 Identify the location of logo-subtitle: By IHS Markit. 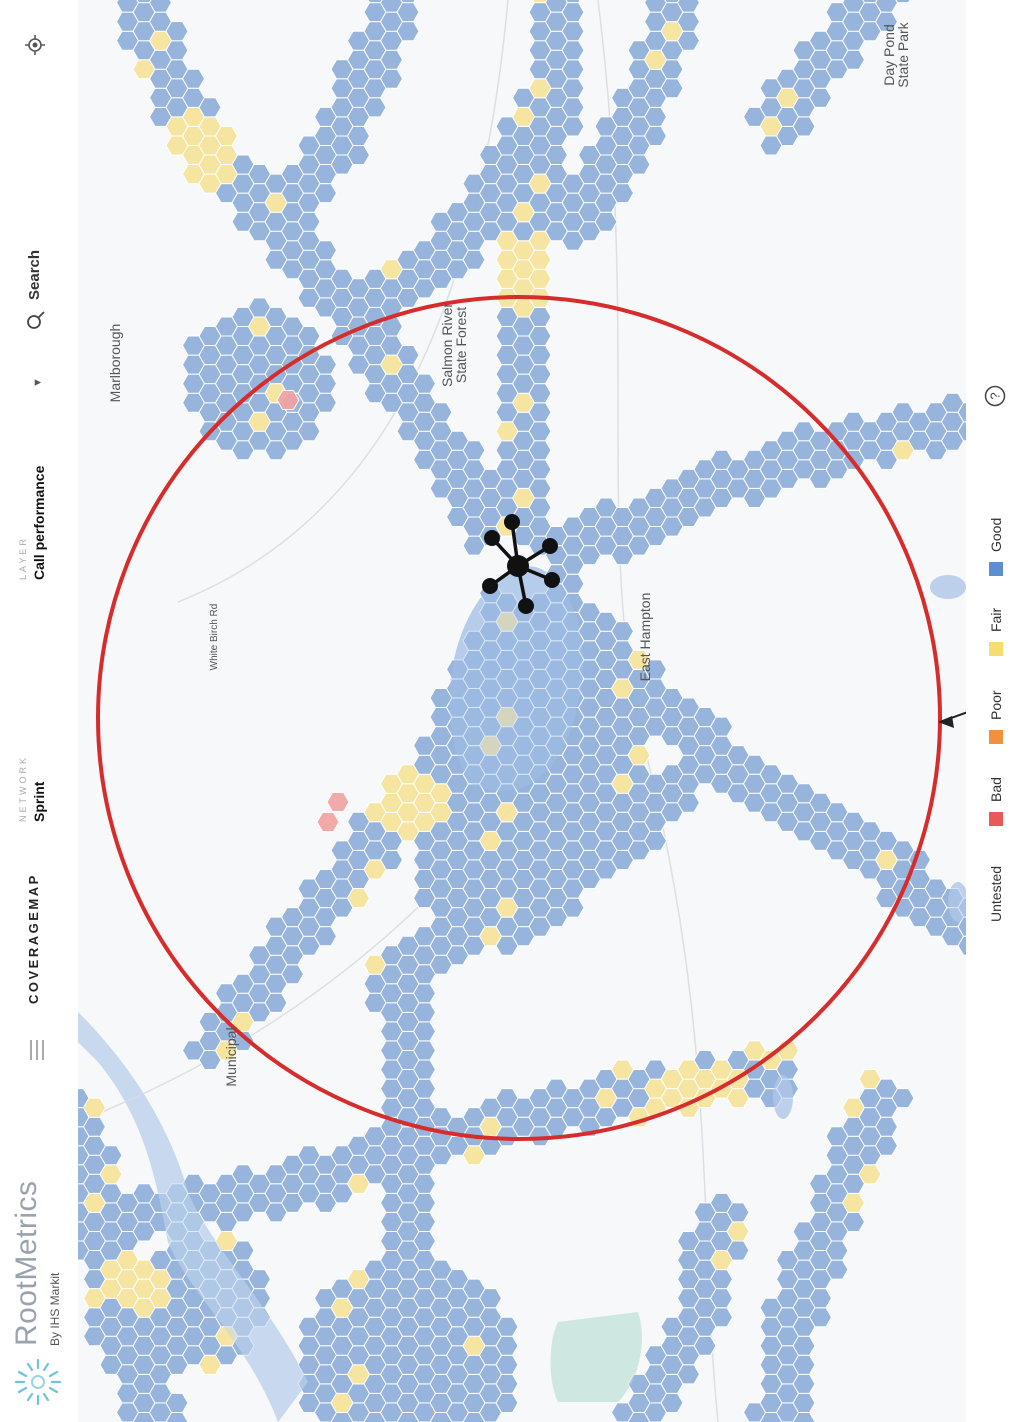
(55, 1309).